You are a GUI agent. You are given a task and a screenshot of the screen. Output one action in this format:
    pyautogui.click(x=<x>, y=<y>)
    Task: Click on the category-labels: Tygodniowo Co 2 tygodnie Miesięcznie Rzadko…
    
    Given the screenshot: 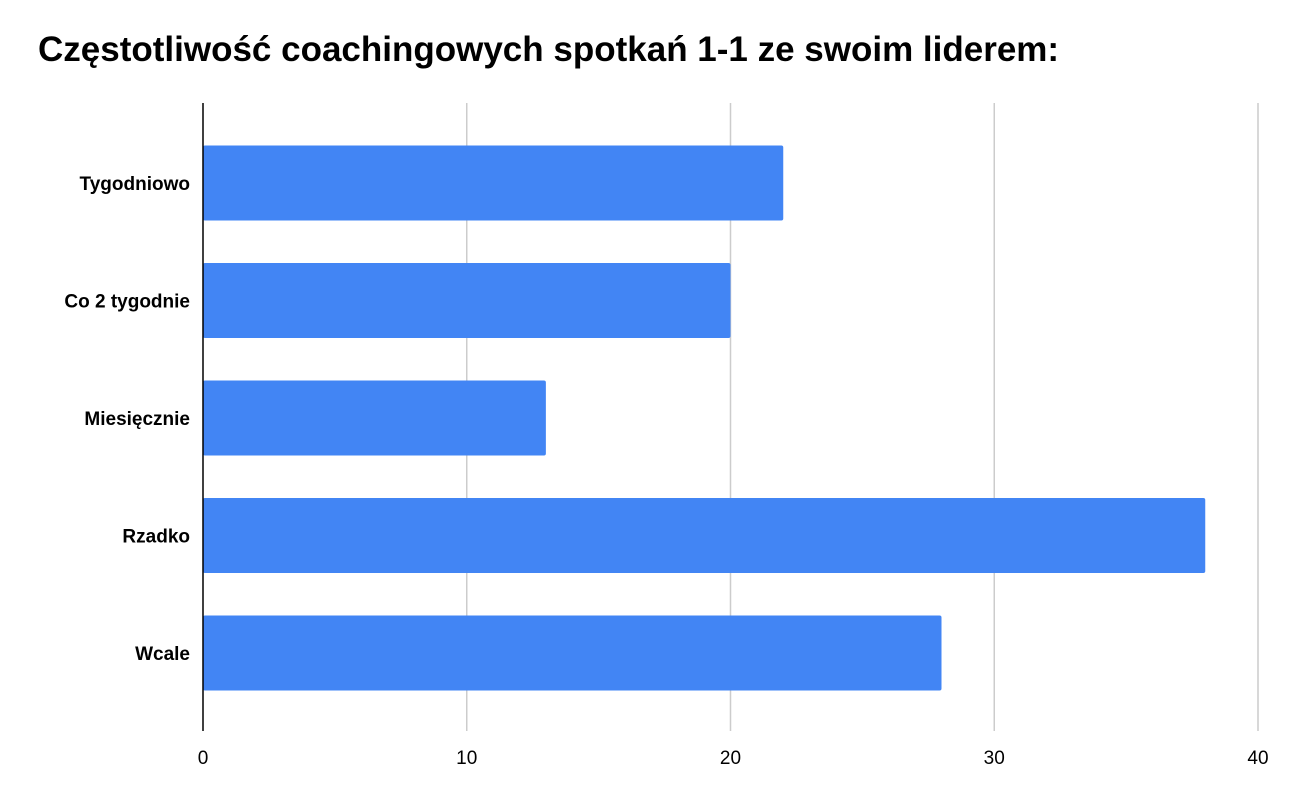 What is the action you would take?
    pyautogui.click(x=127, y=419)
    